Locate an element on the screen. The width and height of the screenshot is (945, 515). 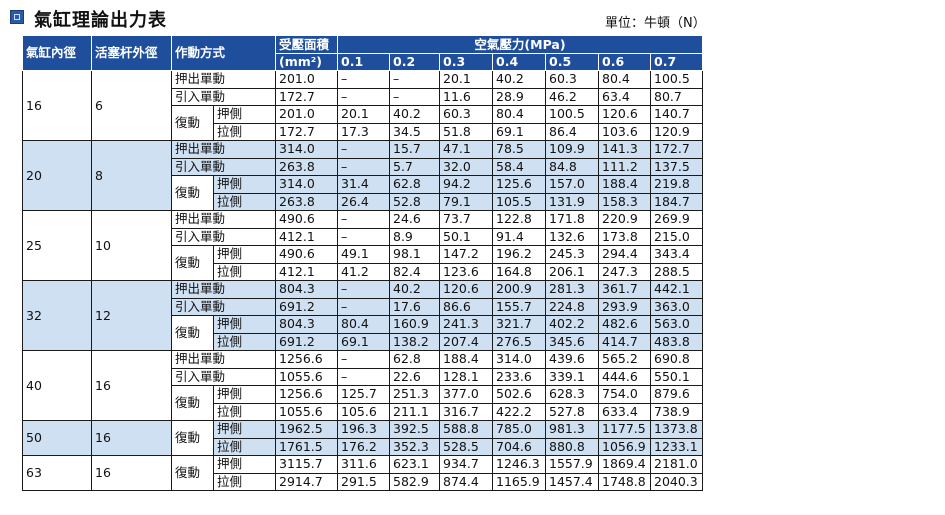
force-cell: 105.6 is located at coordinates (363, 411).